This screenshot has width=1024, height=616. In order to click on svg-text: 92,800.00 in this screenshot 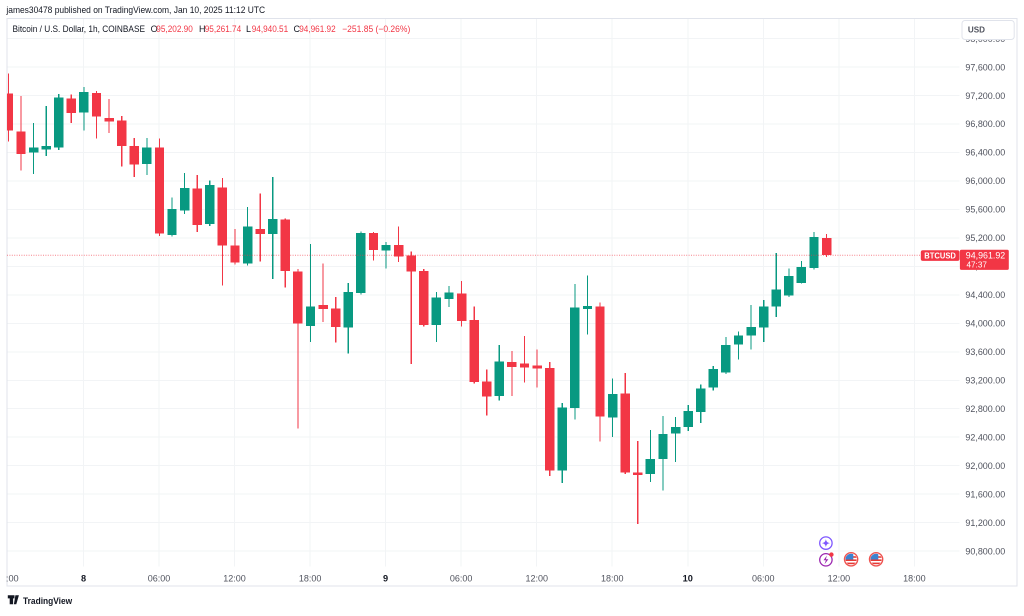, I will do `click(985, 409)`.